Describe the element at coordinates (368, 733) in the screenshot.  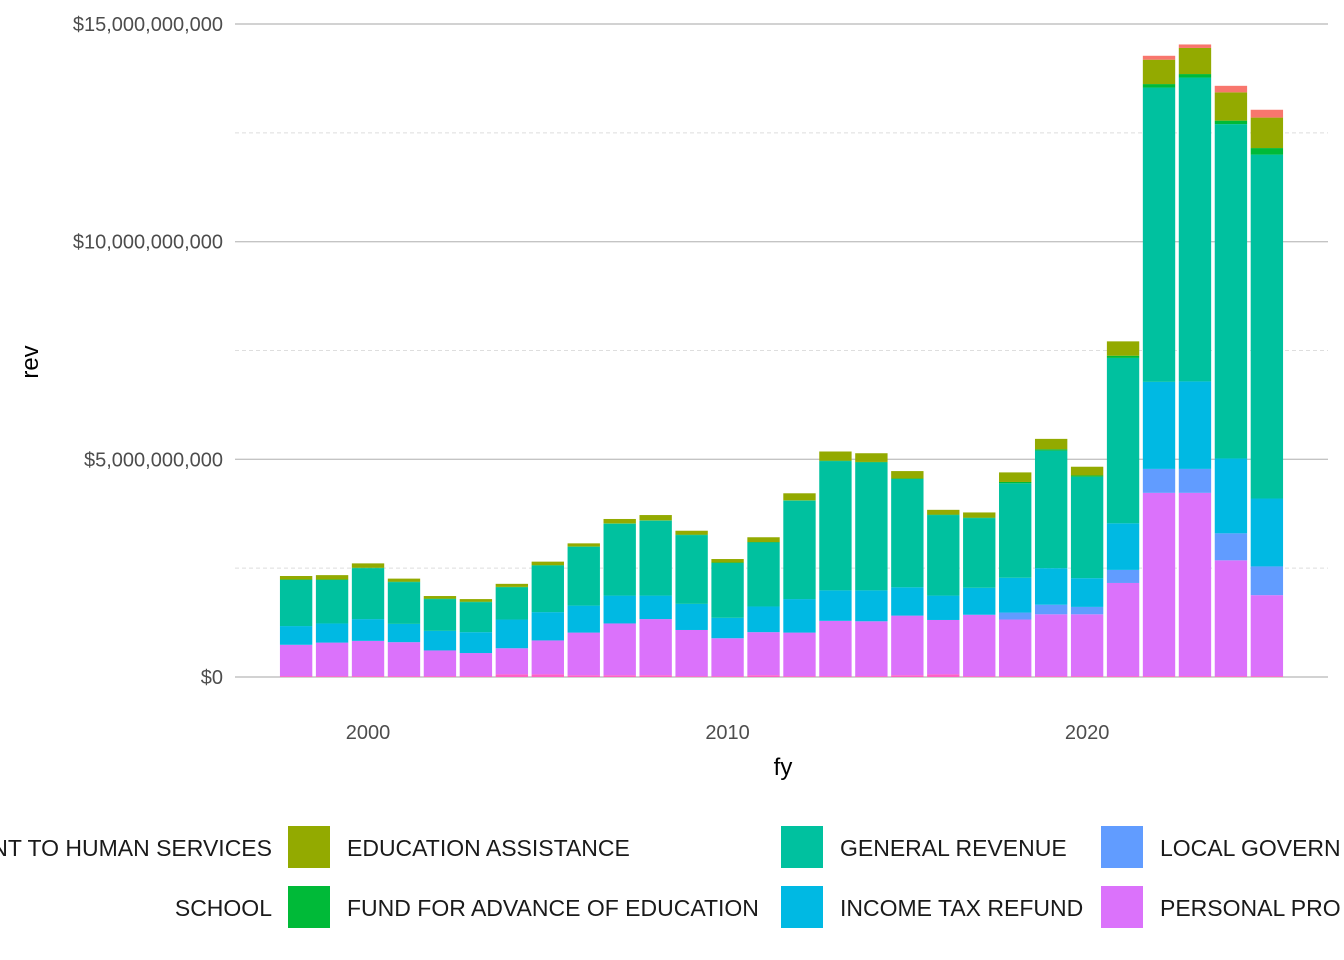
I see `x-tick-label: 2000` at that location.